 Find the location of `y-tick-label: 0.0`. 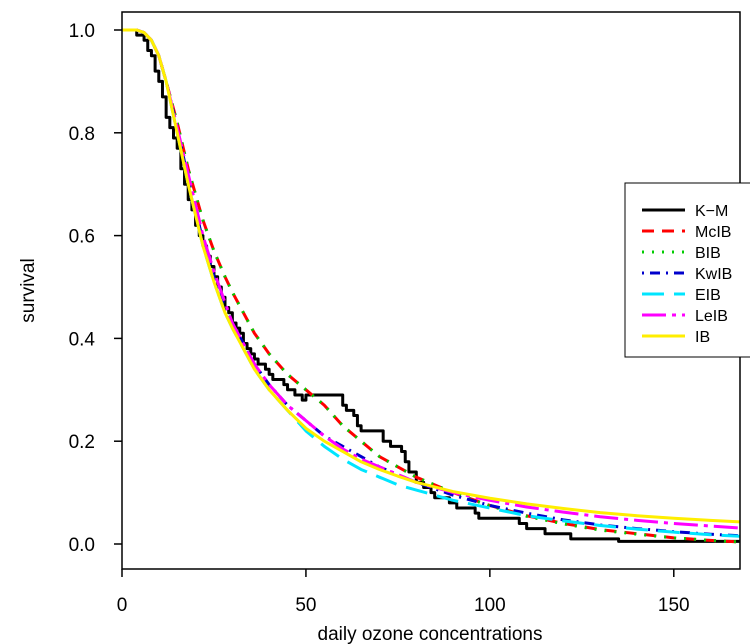

y-tick-label: 0.0 is located at coordinates (82, 545).